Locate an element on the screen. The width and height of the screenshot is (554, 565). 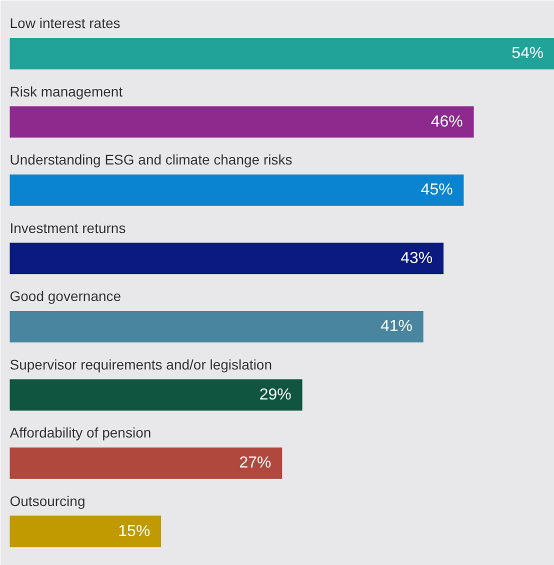
data-label: 15% is located at coordinates (134, 531).